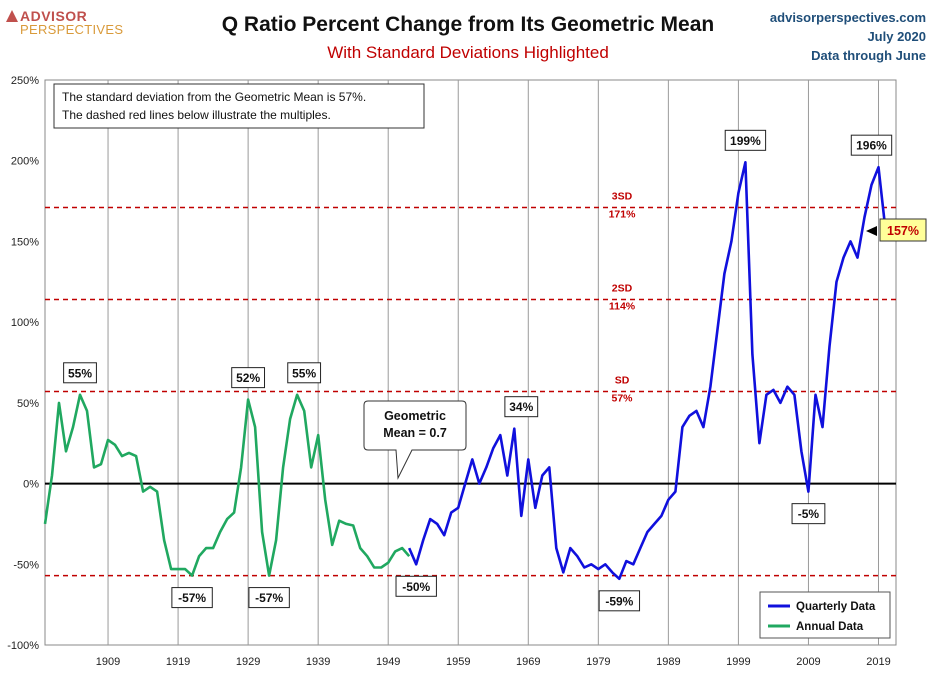 This screenshot has height=680, width=936. What do you see at coordinates (415, 433) in the screenshot?
I see `mean-callout-line: Mean = 0.7` at bounding box center [415, 433].